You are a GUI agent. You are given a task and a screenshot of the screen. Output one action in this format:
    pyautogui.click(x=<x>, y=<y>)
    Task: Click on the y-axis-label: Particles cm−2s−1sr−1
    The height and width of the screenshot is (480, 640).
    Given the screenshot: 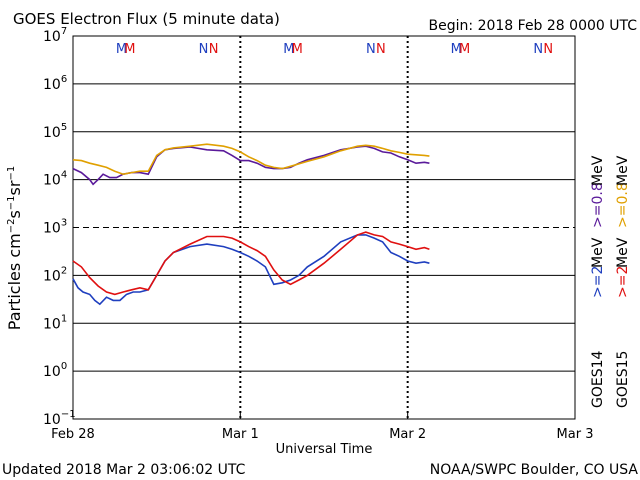 What is the action you would take?
    pyautogui.click(x=14, y=248)
    